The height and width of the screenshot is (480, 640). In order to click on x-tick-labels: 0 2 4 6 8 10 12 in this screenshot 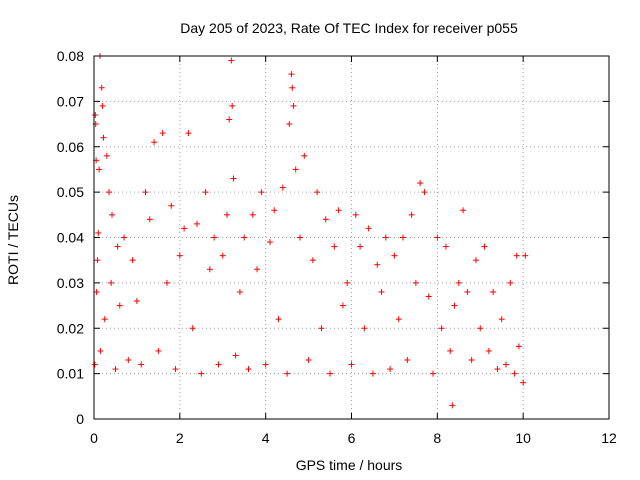, I will do `click(353, 438)`.